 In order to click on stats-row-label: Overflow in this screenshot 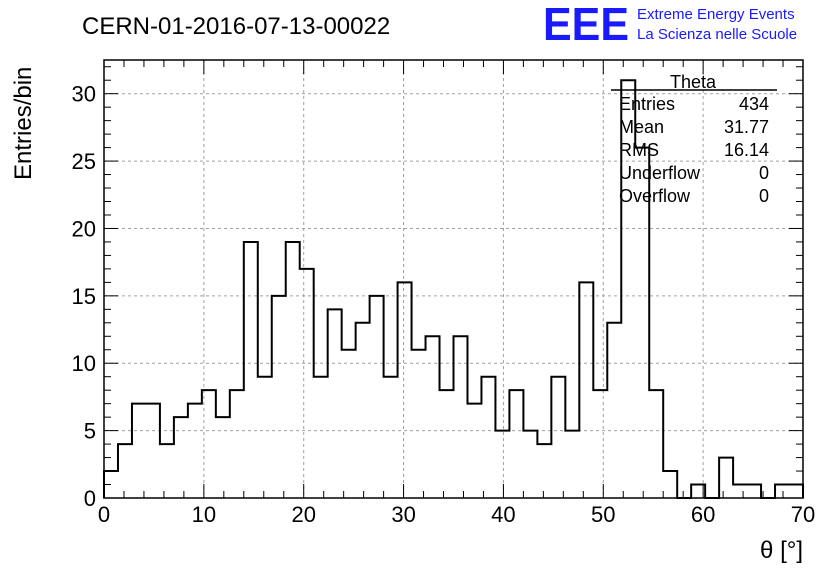, I will do `click(655, 196)`.